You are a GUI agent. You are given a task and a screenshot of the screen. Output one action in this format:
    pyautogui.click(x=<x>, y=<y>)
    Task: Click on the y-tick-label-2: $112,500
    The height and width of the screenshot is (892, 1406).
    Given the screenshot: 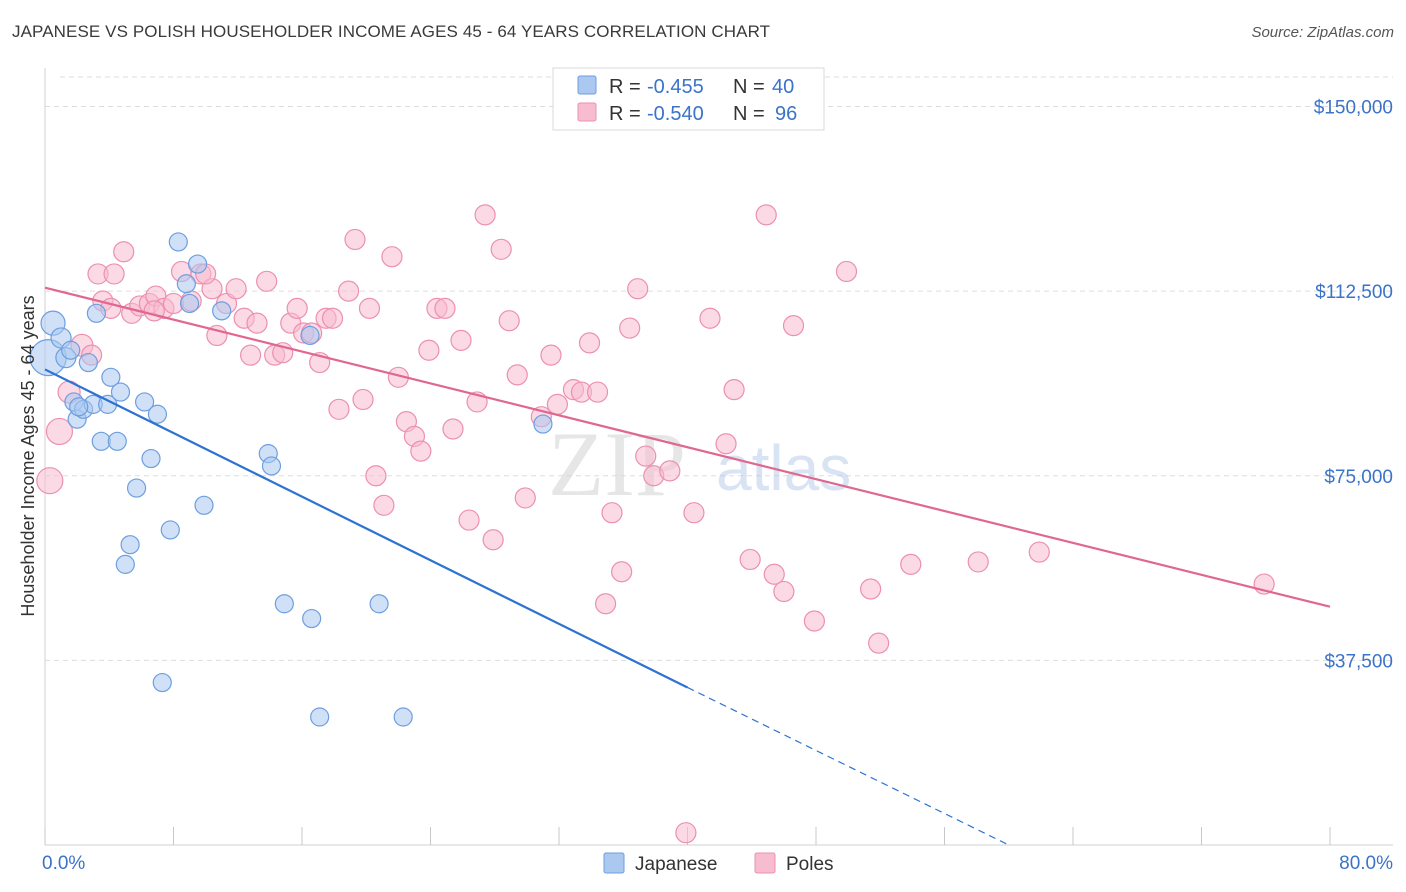 What is the action you would take?
    pyautogui.click(x=1354, y=292)
    